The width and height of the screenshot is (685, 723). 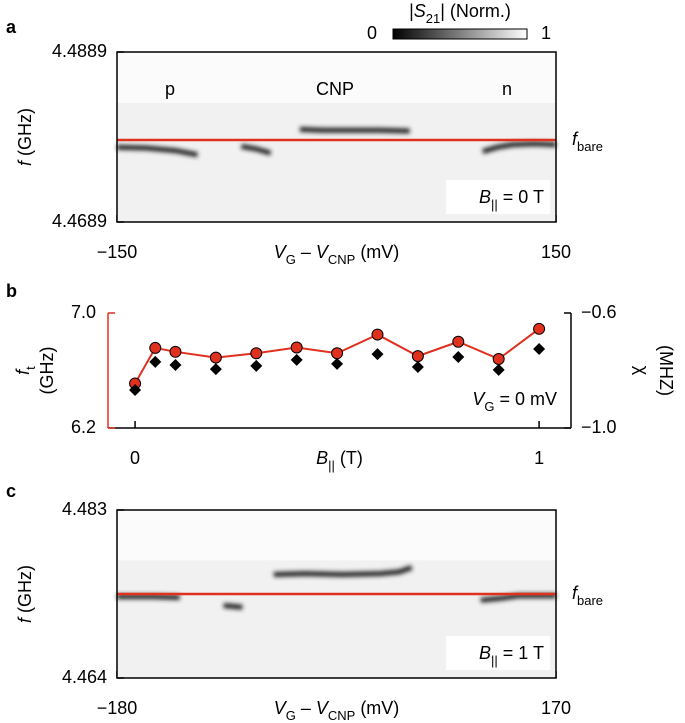 I want to click on y2-axis-label: χ, so click(x=642, y=371).